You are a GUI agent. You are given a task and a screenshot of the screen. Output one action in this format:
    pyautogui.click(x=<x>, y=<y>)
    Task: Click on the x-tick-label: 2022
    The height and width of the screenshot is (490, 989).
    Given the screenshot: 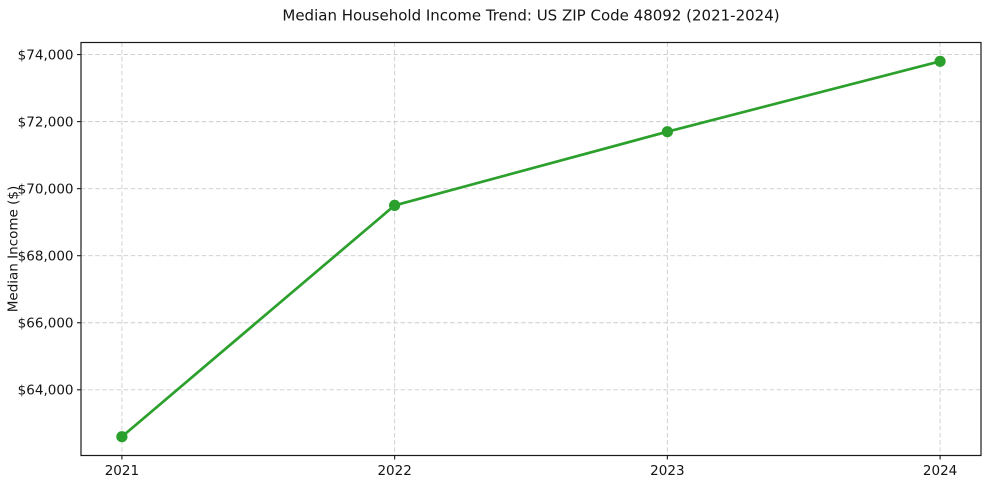 What is the action you would take?
    pyautogui.click(x=394, y=471)
    